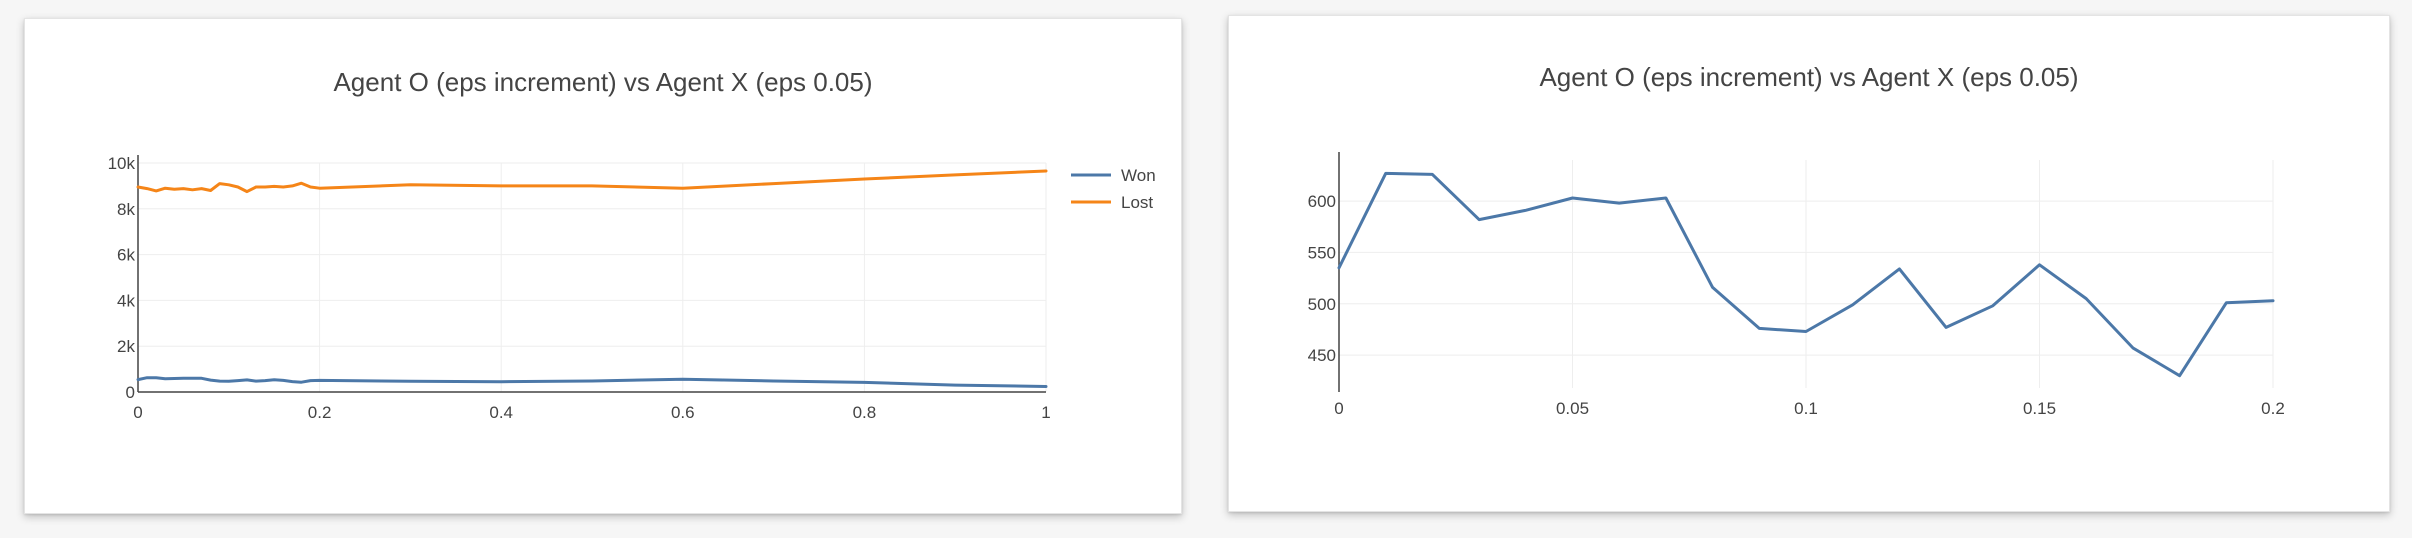 The height and width of the screenshot is (538, 2412). Describe the element at coordinates (865, 412) in the screenshot. I see `x-tick-label: 0.8` at that location.